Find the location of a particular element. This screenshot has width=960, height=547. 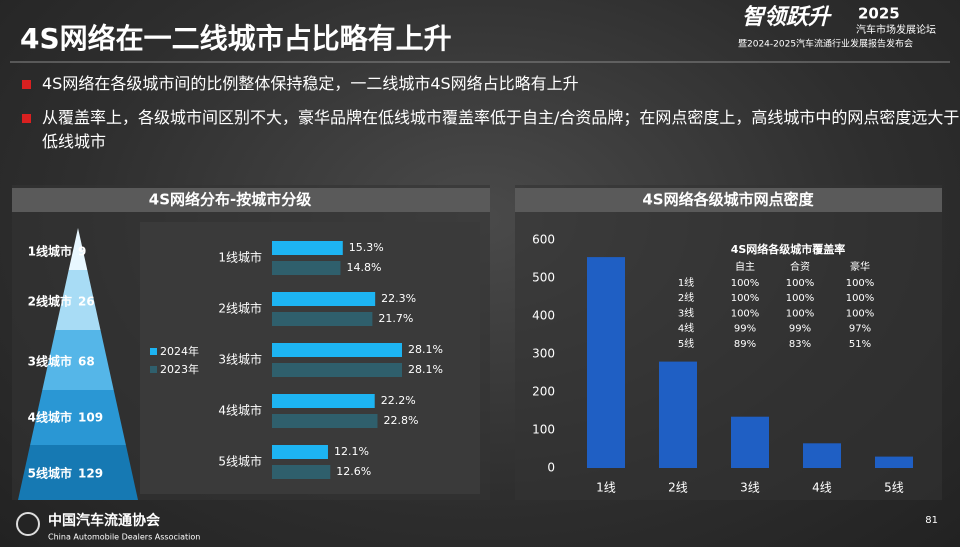

page-number: 81 is located at coordinates (931, 520).